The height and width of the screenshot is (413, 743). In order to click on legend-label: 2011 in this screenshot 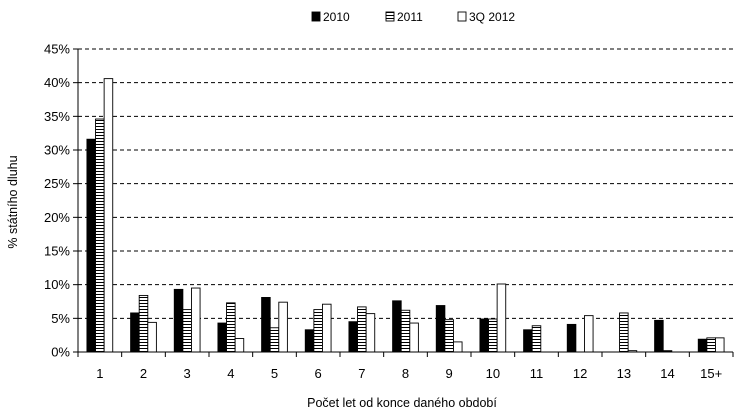, I will do `click(410, 17)`.